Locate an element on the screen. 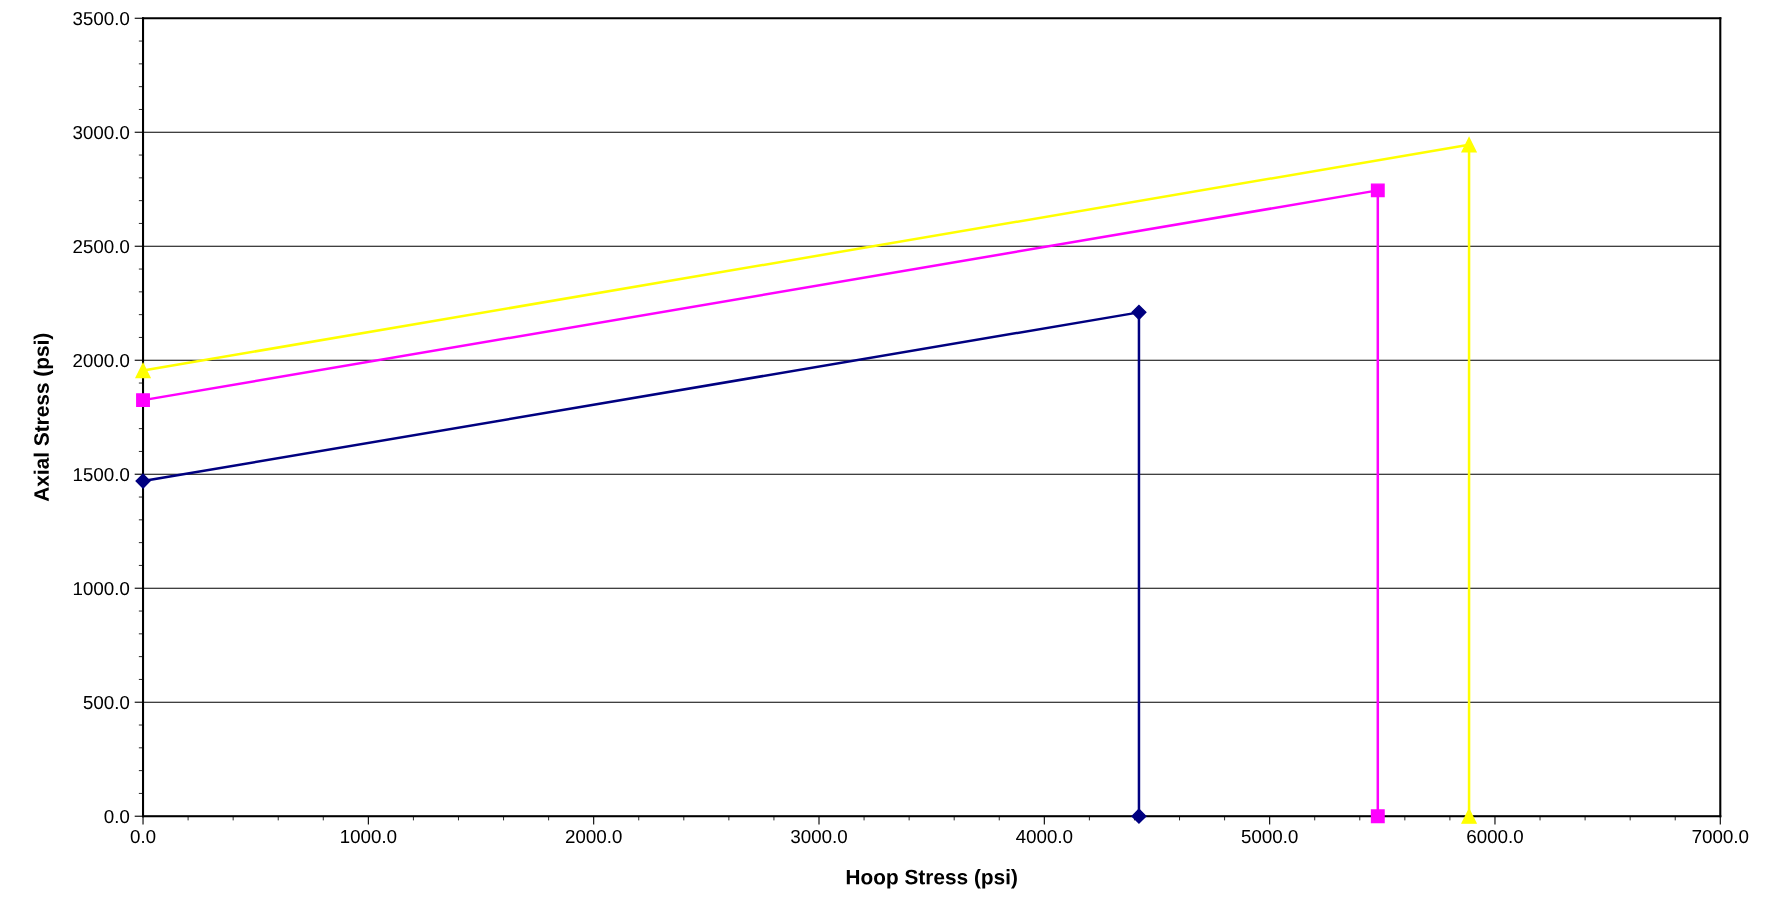 The image size is (1779, 913). x-tick-label: 1000.0 is located at coordinates (369, 836).